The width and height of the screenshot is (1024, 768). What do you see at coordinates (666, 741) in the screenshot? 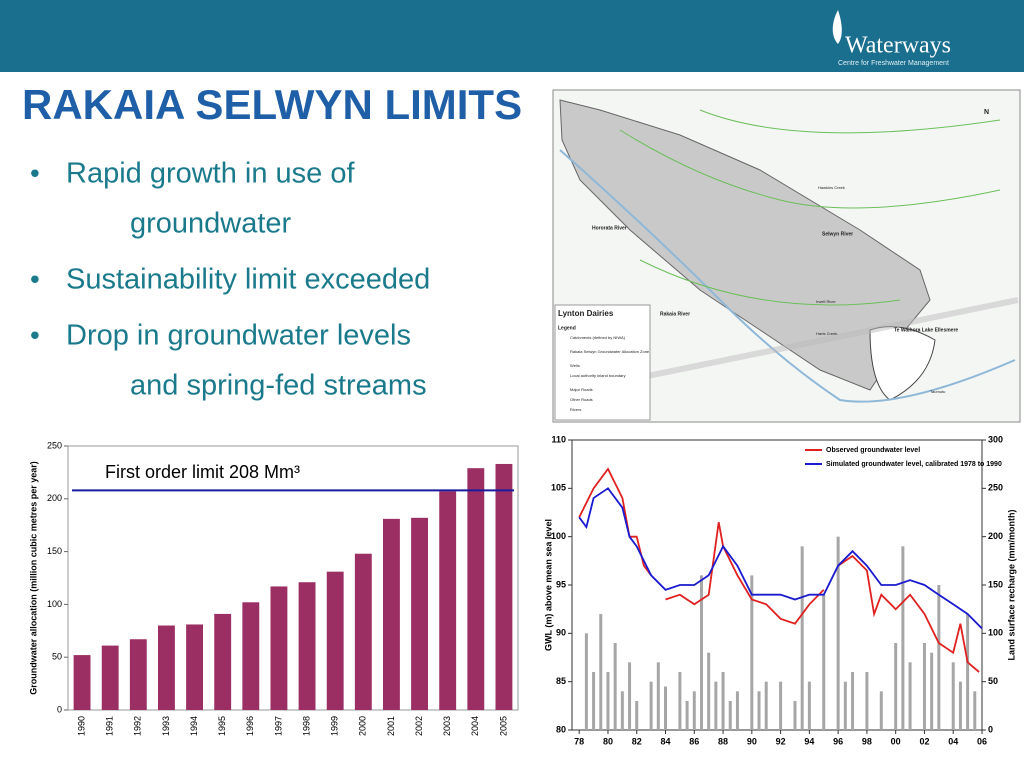
I see `x-tick-label: 84` at bounding box center [666, 741].